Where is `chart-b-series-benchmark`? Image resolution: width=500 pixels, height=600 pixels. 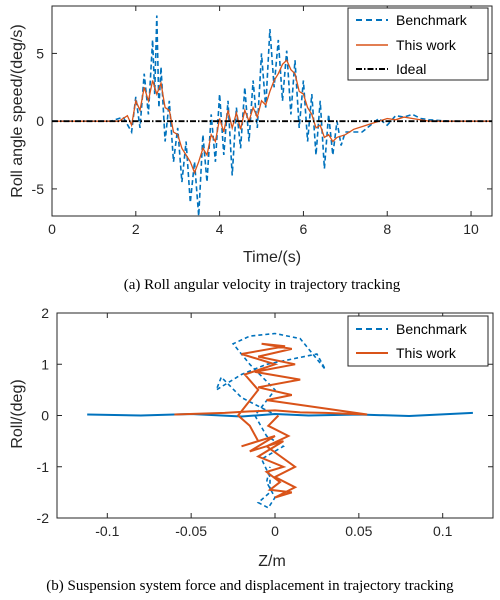 chart-b-series-benchmark is located at coordinates (280, 414).